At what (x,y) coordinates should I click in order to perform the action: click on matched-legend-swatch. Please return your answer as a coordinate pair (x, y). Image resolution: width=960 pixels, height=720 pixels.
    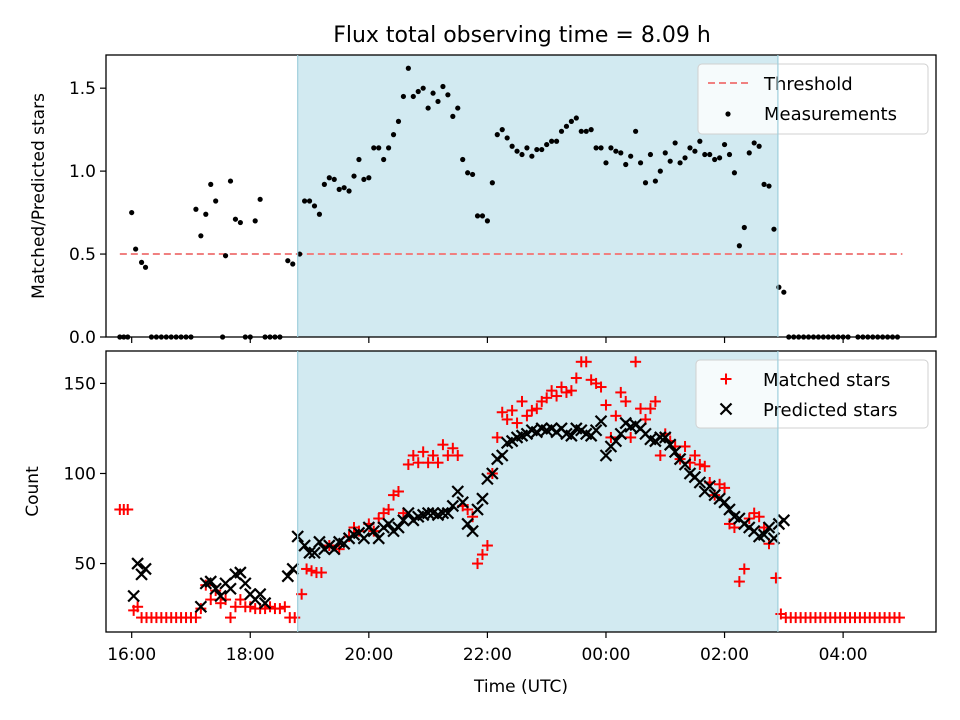
    Looking at the image, I should click on (726, 379).